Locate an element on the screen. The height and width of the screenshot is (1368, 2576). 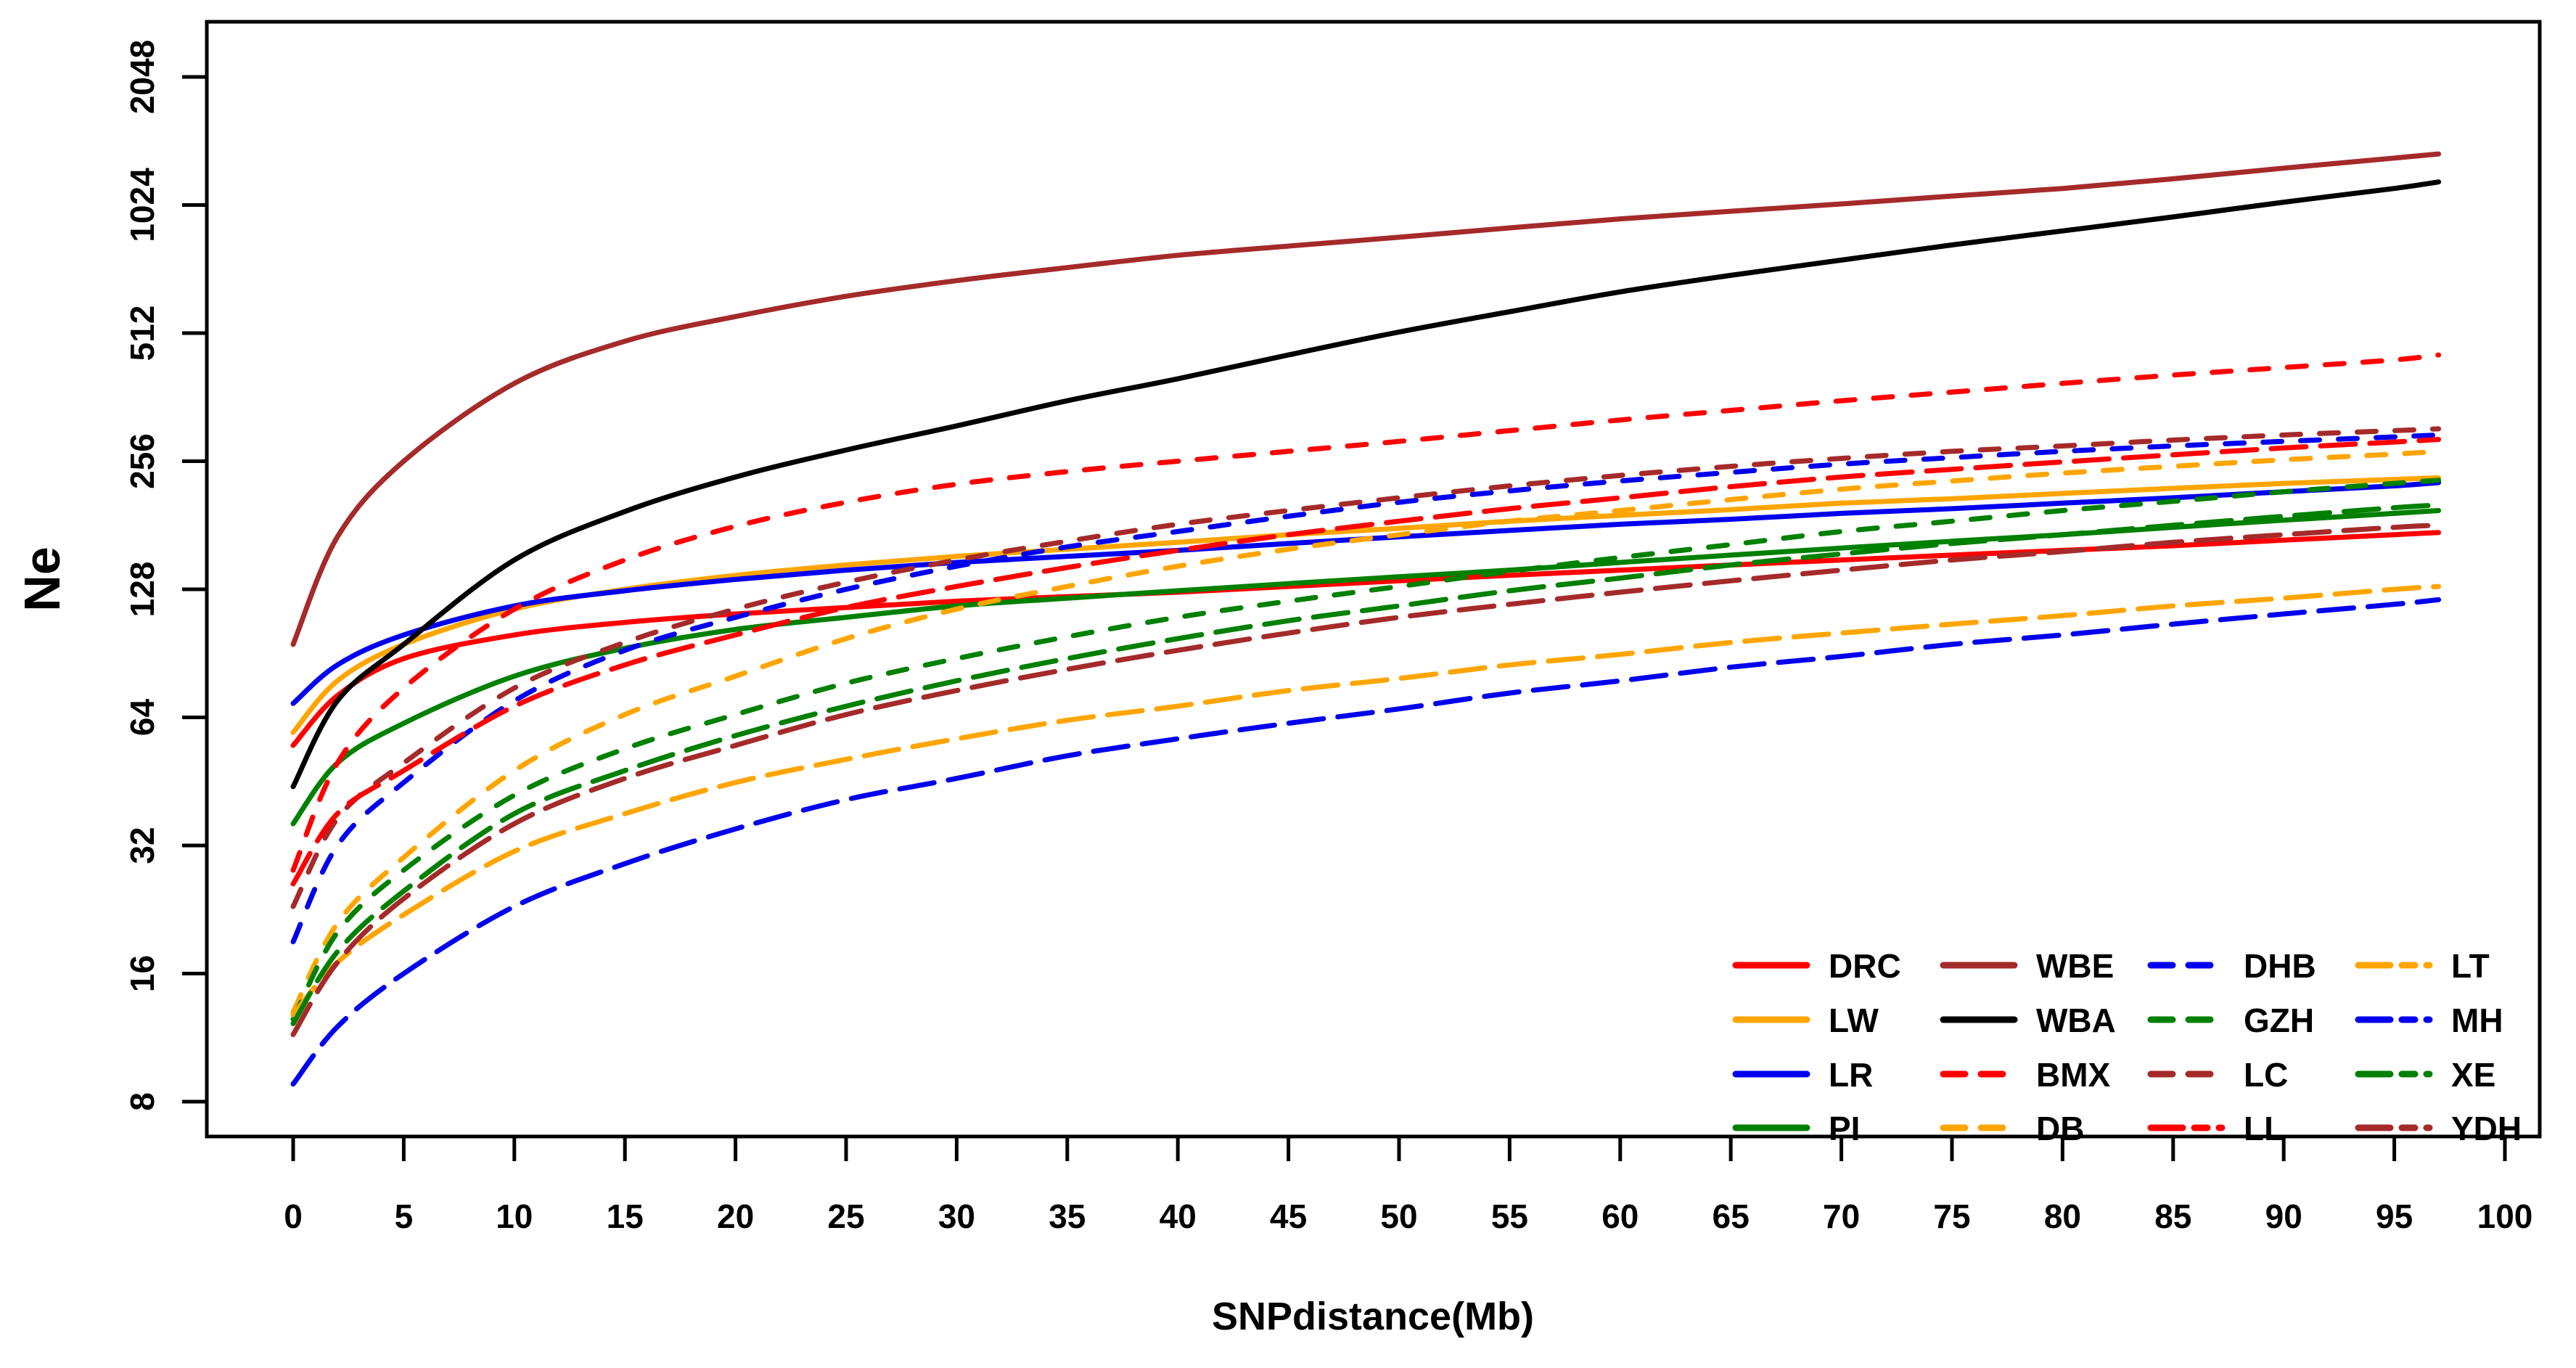
x-tick-label: 0 is located at coordinates (293, 1216).